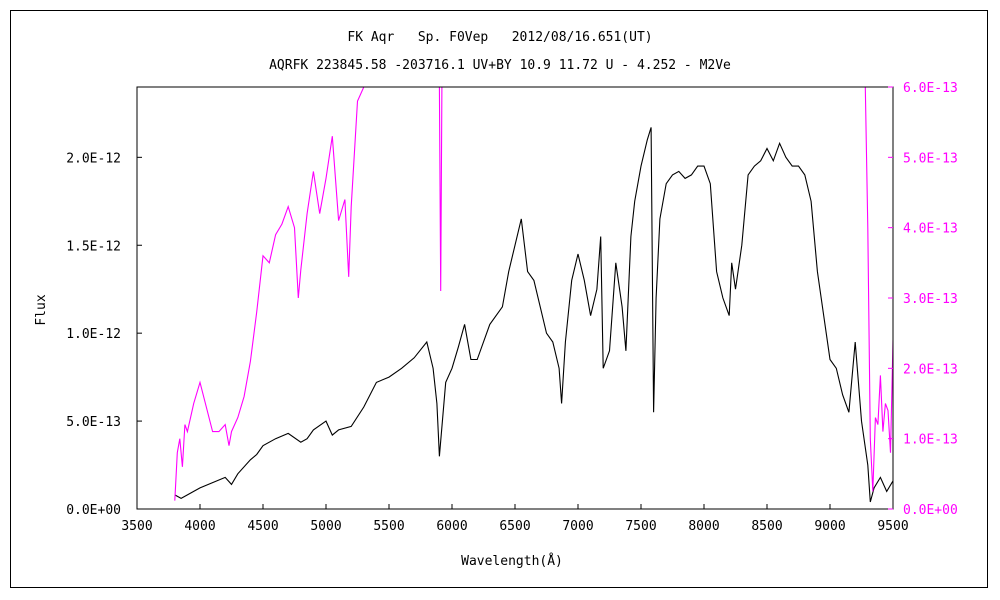 This screenshot has height=600, width=1000. Describe the element at coordinates (512, 561) in the screenshot. I see `x-axis-label: Wavelength(Å)` at that location.